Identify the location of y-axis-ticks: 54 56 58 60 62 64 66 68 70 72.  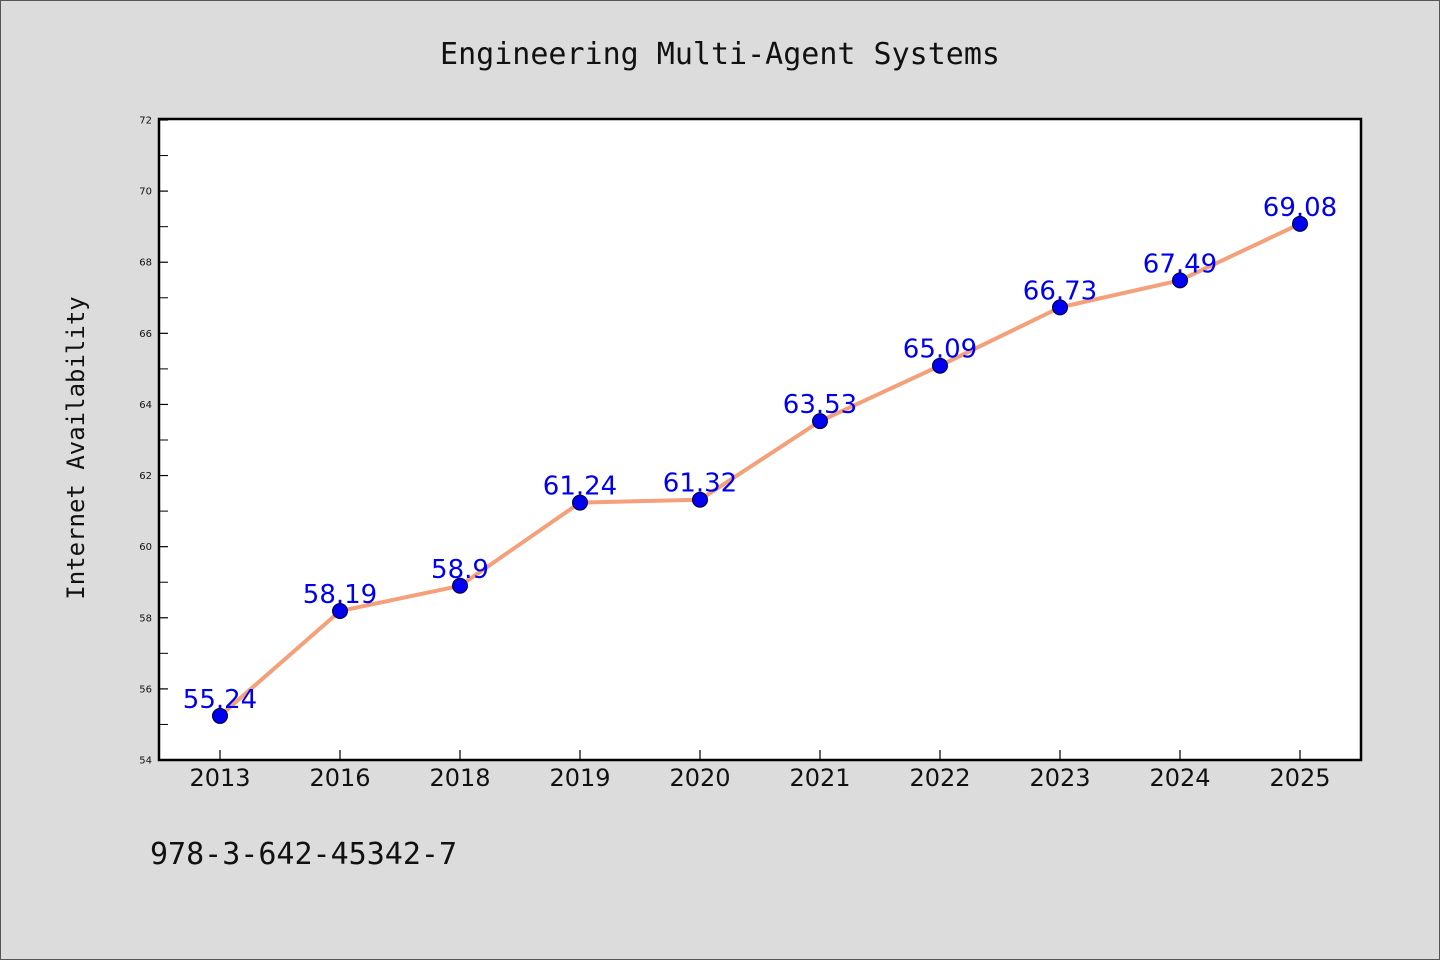
(153, 441).